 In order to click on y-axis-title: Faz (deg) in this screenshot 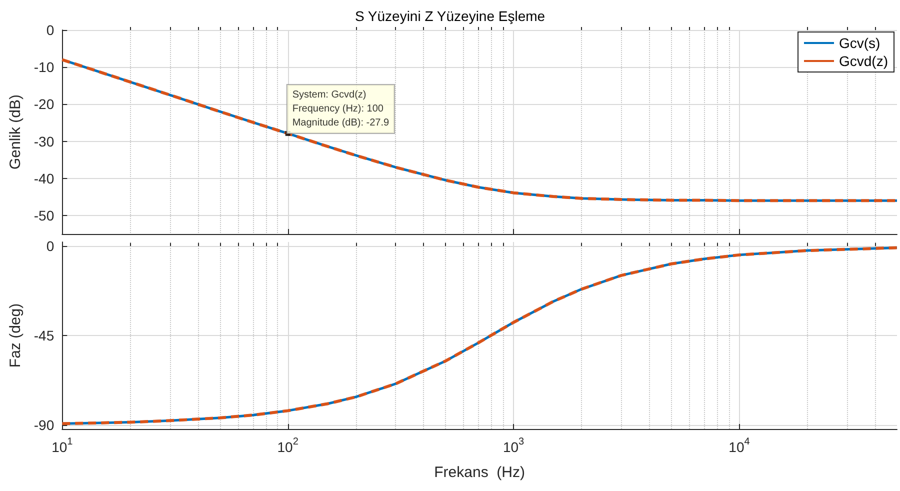, I will do `click(15, 335)`.